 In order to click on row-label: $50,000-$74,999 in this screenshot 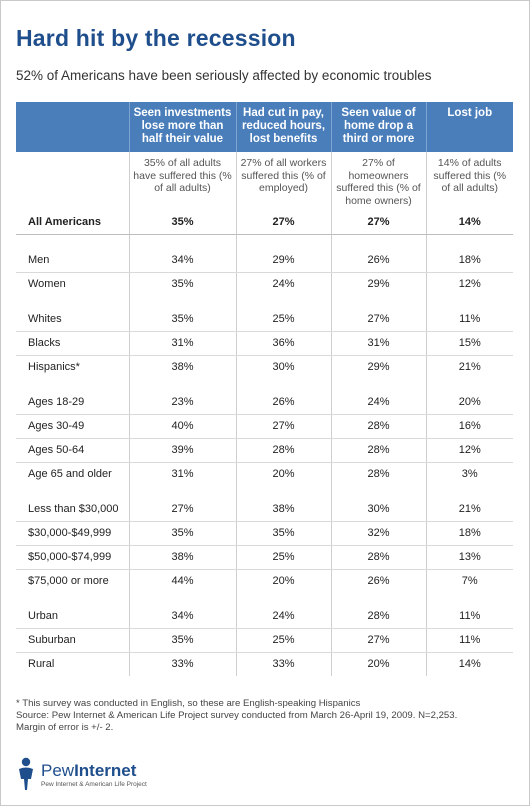, I will do `click(73, 557)`.